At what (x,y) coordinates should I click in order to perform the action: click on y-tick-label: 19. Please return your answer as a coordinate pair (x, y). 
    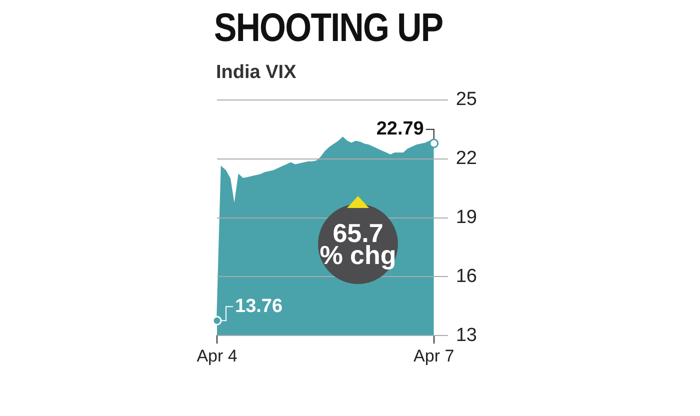
    Looking at the image, I should click on (467, 217).